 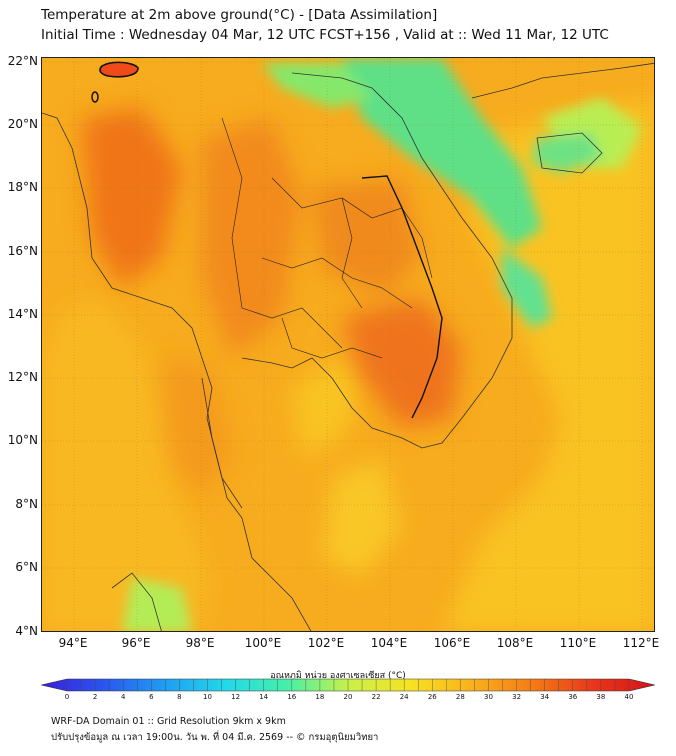 What do you see at coordinates (338, 676) in the screenshot?
I see `colorbar-title: อุณหภูมิ หน่วย องศาเซลเซียส (°C)` at bounding box center [338, 676].